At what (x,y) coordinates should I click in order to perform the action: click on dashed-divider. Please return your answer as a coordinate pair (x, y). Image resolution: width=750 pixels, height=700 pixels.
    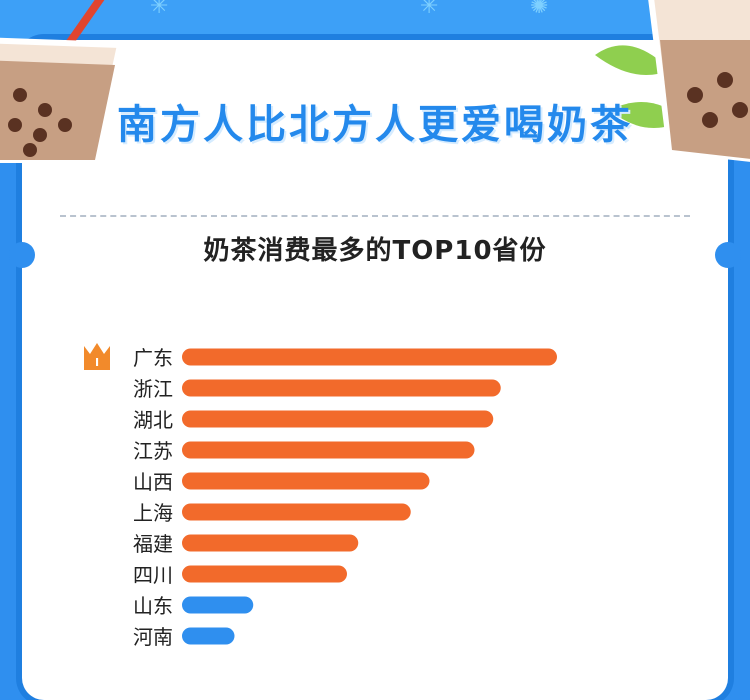
    Looking at the image, I should click on (375, 216).